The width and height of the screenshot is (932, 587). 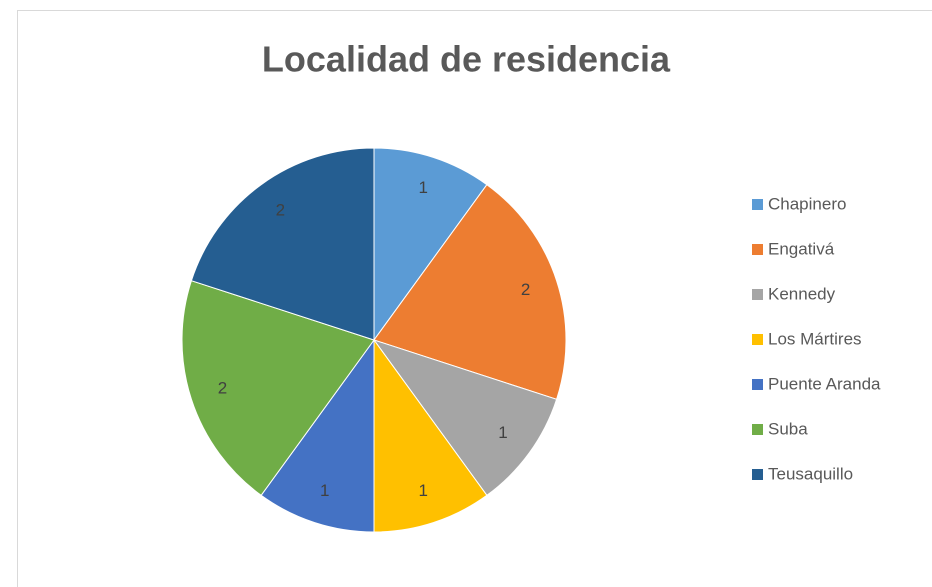 What do you see at coordinates (815, 338) in the screenshot?
I see `legend-label: Los Mártires` at bounding box center [815, 338].